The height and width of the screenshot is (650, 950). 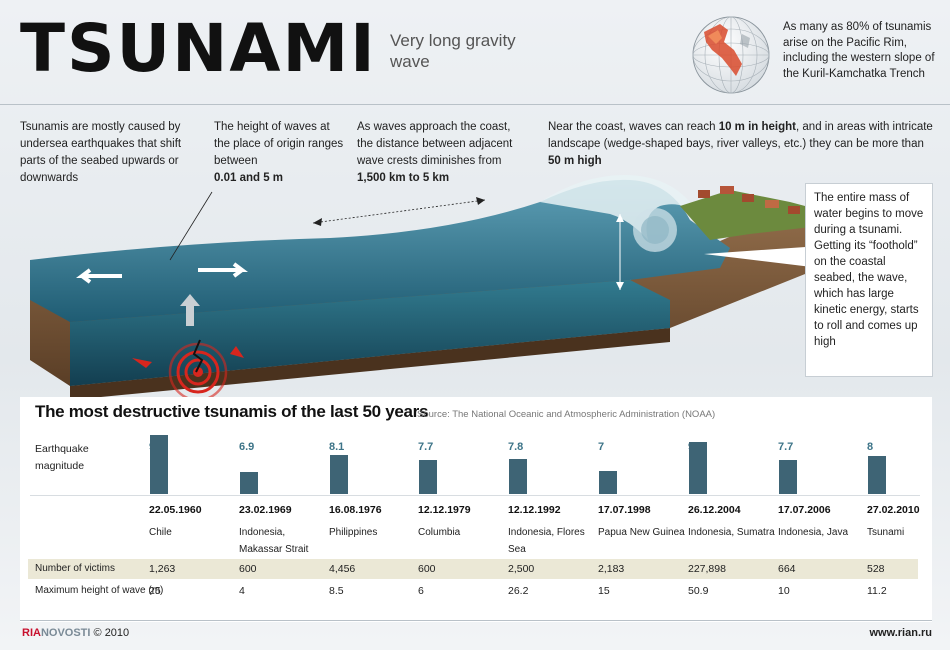 What do you see at coordinates (160, 532) in the screenshot?
I see `event-place: Chile` at bounding box center [160, 532].